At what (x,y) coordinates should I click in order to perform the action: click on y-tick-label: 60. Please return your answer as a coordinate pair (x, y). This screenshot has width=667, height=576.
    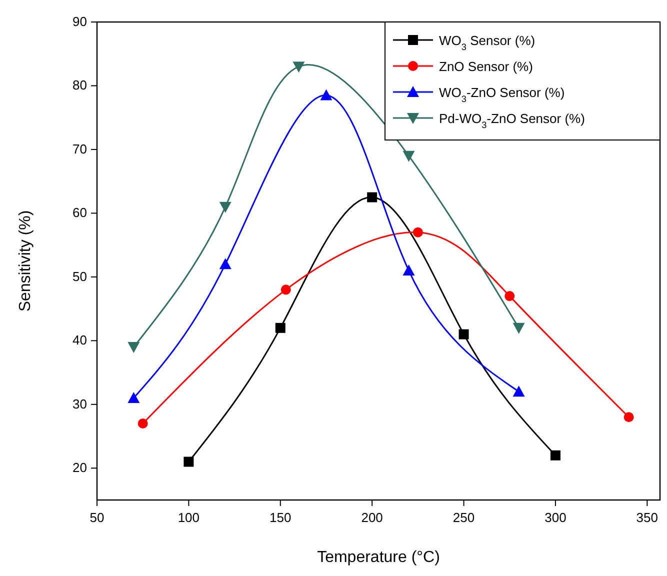
    Looking at the image, I should click on (79, 212).